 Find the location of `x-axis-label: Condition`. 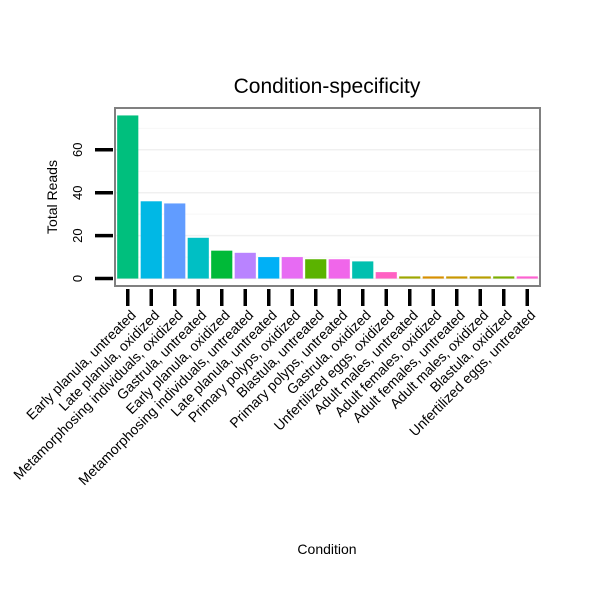

x-axis-label: Condition is located at coordinates (326, 549).